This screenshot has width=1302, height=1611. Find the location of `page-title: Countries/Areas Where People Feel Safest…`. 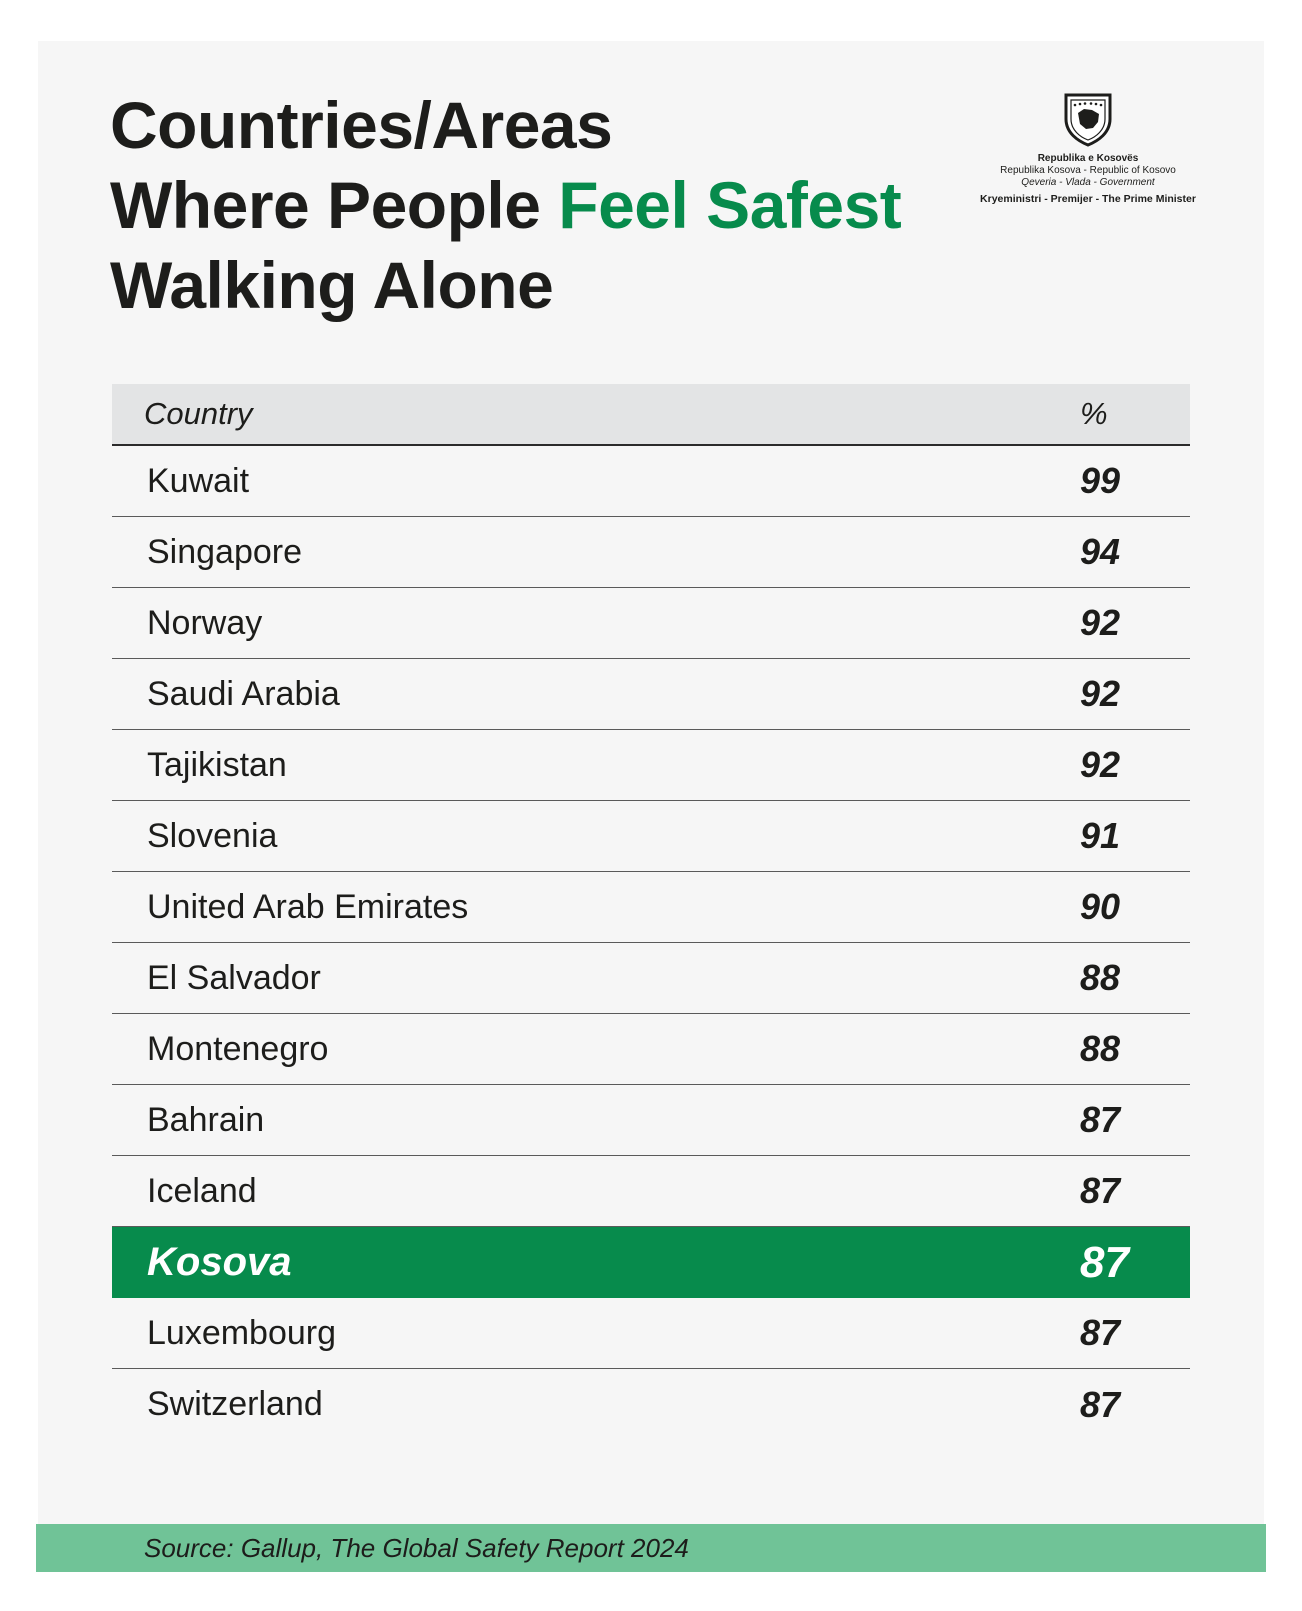

page-title: Countries/Areas Where People Feel Safest… is located at coordinates (506, 205).